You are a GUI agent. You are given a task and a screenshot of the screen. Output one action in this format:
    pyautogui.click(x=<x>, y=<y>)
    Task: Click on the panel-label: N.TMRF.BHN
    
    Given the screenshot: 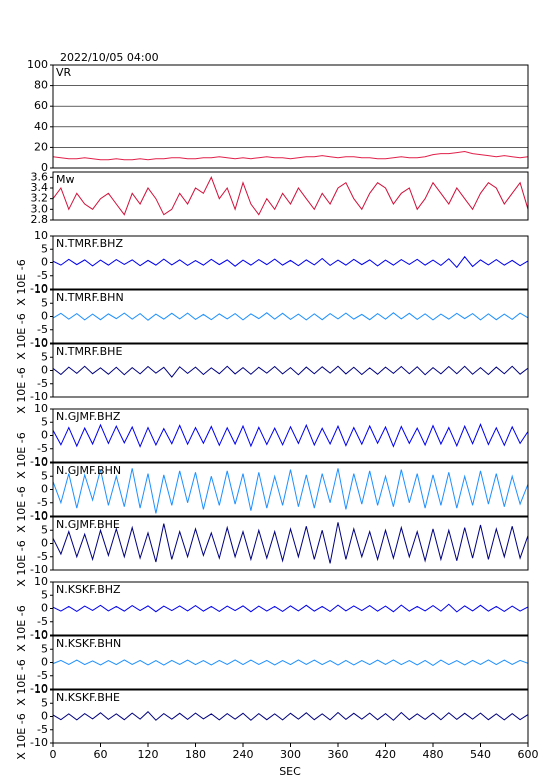 What is the action you would take?
    pyautogui.click(x=90, y=297)
    